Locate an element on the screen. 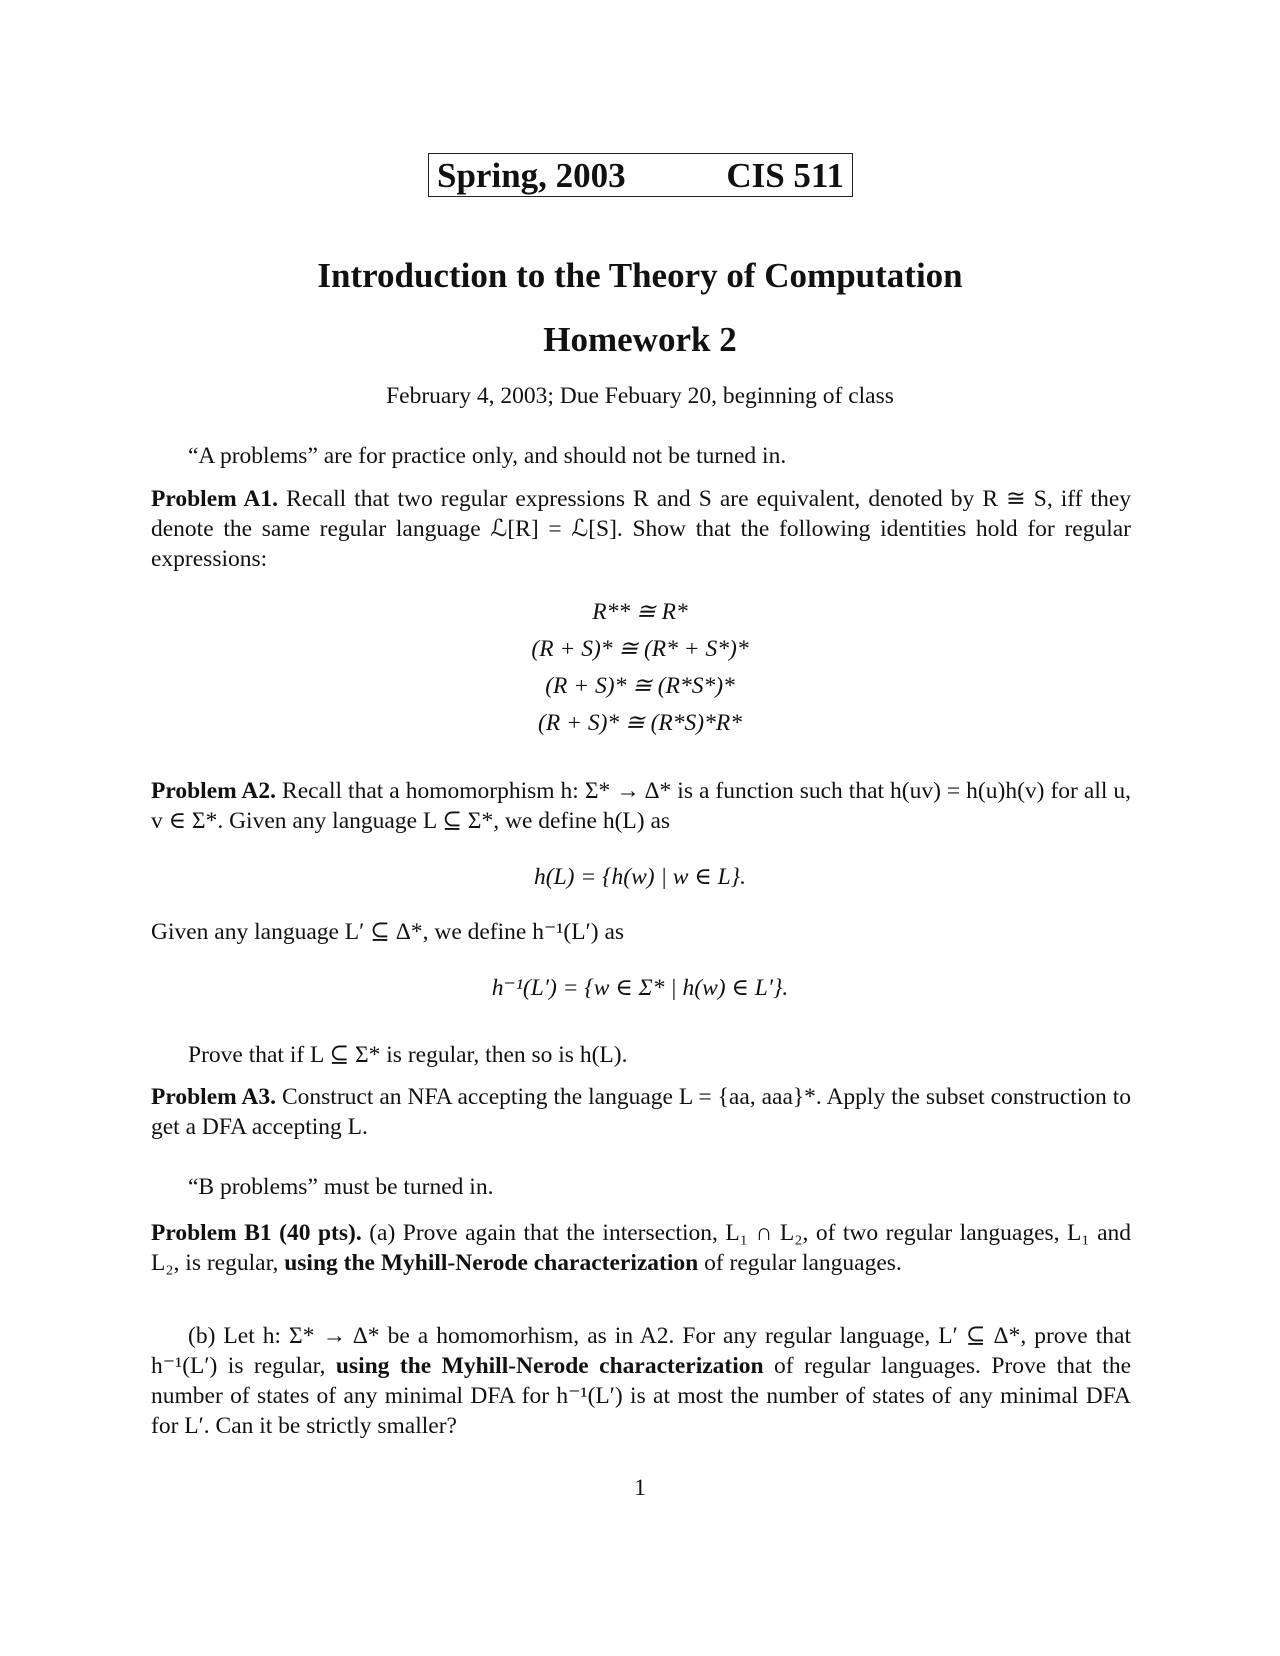  equation-h-inverse: h⁻¹(L′) = {w ∈ Σ* | h(w) ∈ L′}. is located at coordinates (640, 988).